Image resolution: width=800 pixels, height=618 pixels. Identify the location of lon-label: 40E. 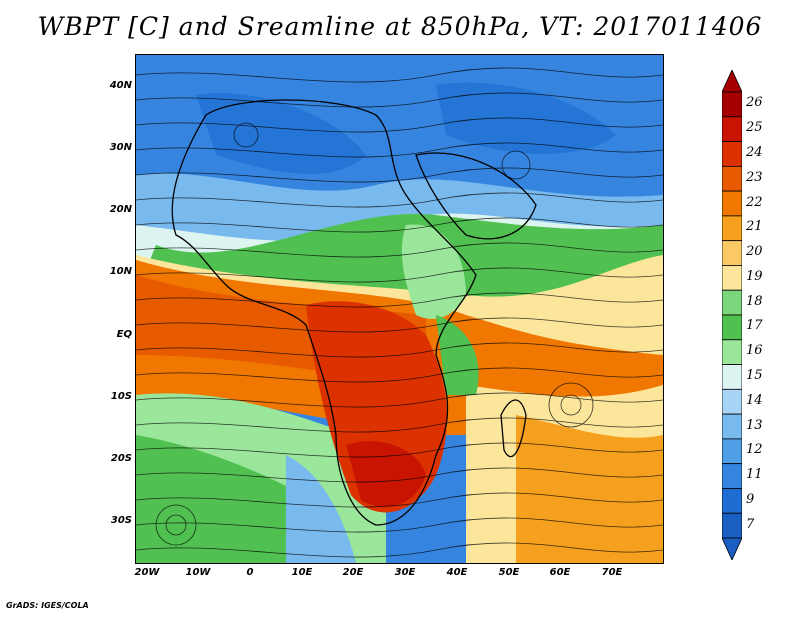
(457, 572).